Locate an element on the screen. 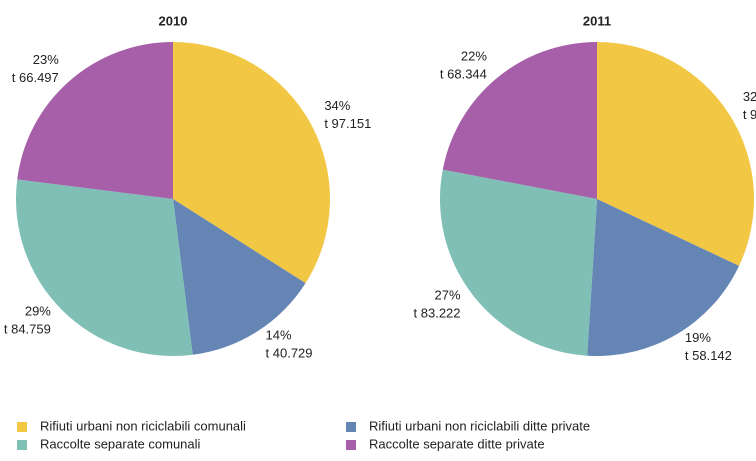 The image size is (756, 461). chart-title: 2010 is located at coordinates (173, 20).